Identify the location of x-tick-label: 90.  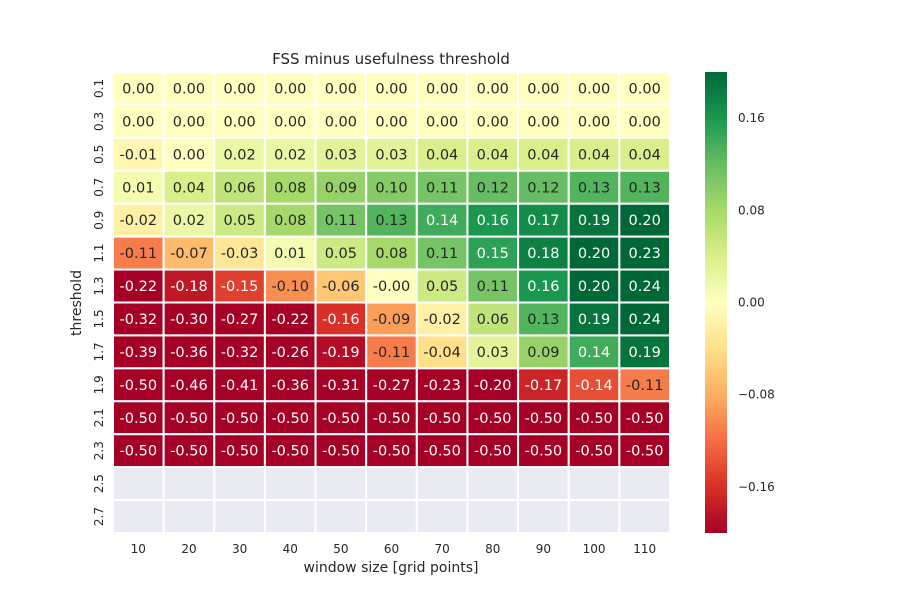
(543, 549).